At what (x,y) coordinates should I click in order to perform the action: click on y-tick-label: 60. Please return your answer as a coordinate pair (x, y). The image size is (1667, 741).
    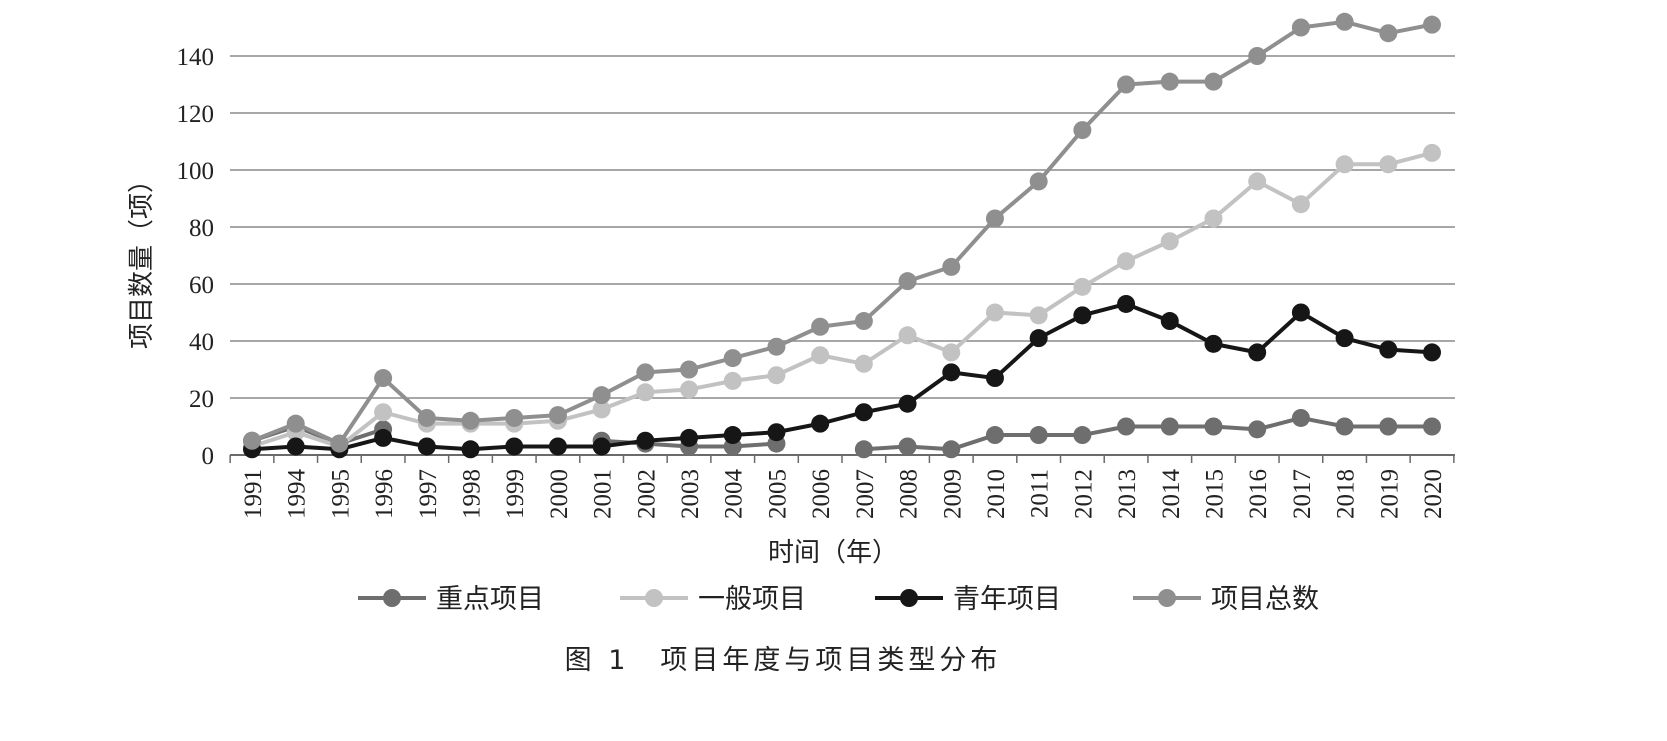
    Looking at the image, I should click on (201, 285).